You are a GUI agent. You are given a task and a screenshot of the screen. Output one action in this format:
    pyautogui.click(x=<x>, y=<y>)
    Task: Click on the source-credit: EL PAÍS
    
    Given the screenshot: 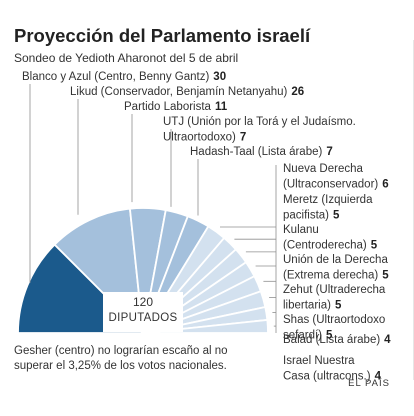 What is the action you would take?
    pyautogui.click(x=369, y=383)
    